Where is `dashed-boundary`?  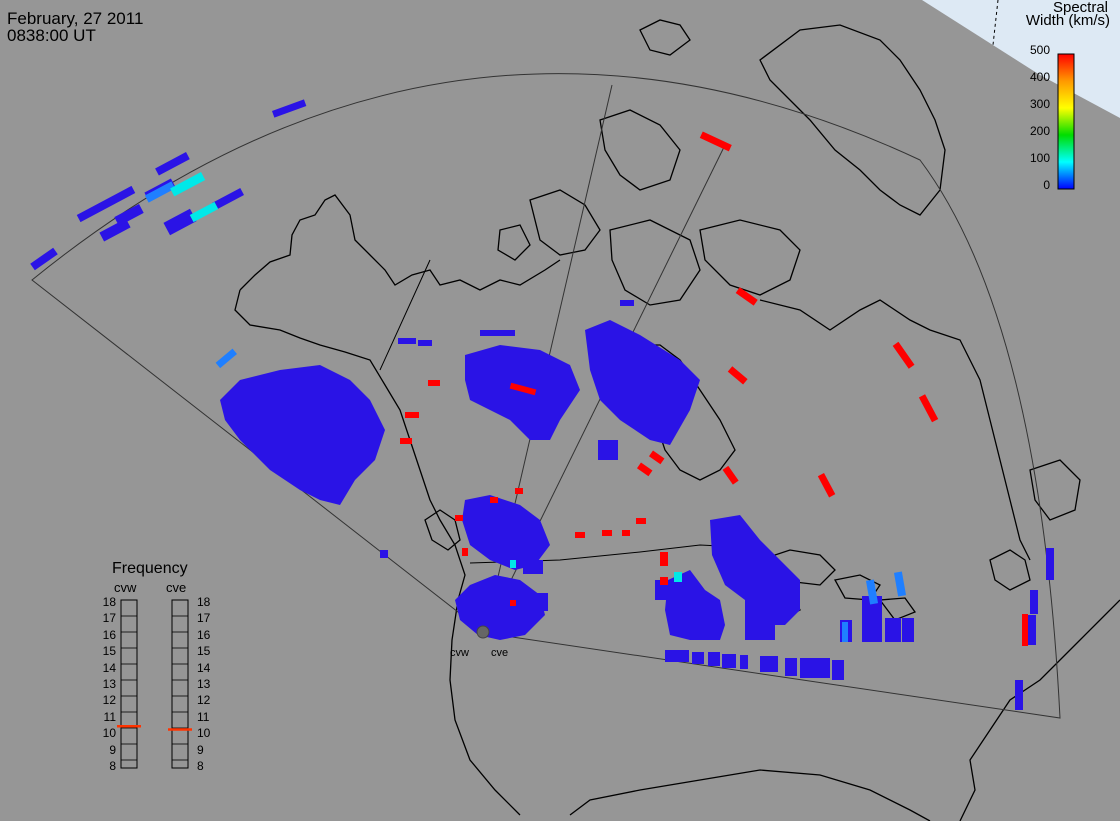
dashed-boundary is located at coordinates (995, 23).